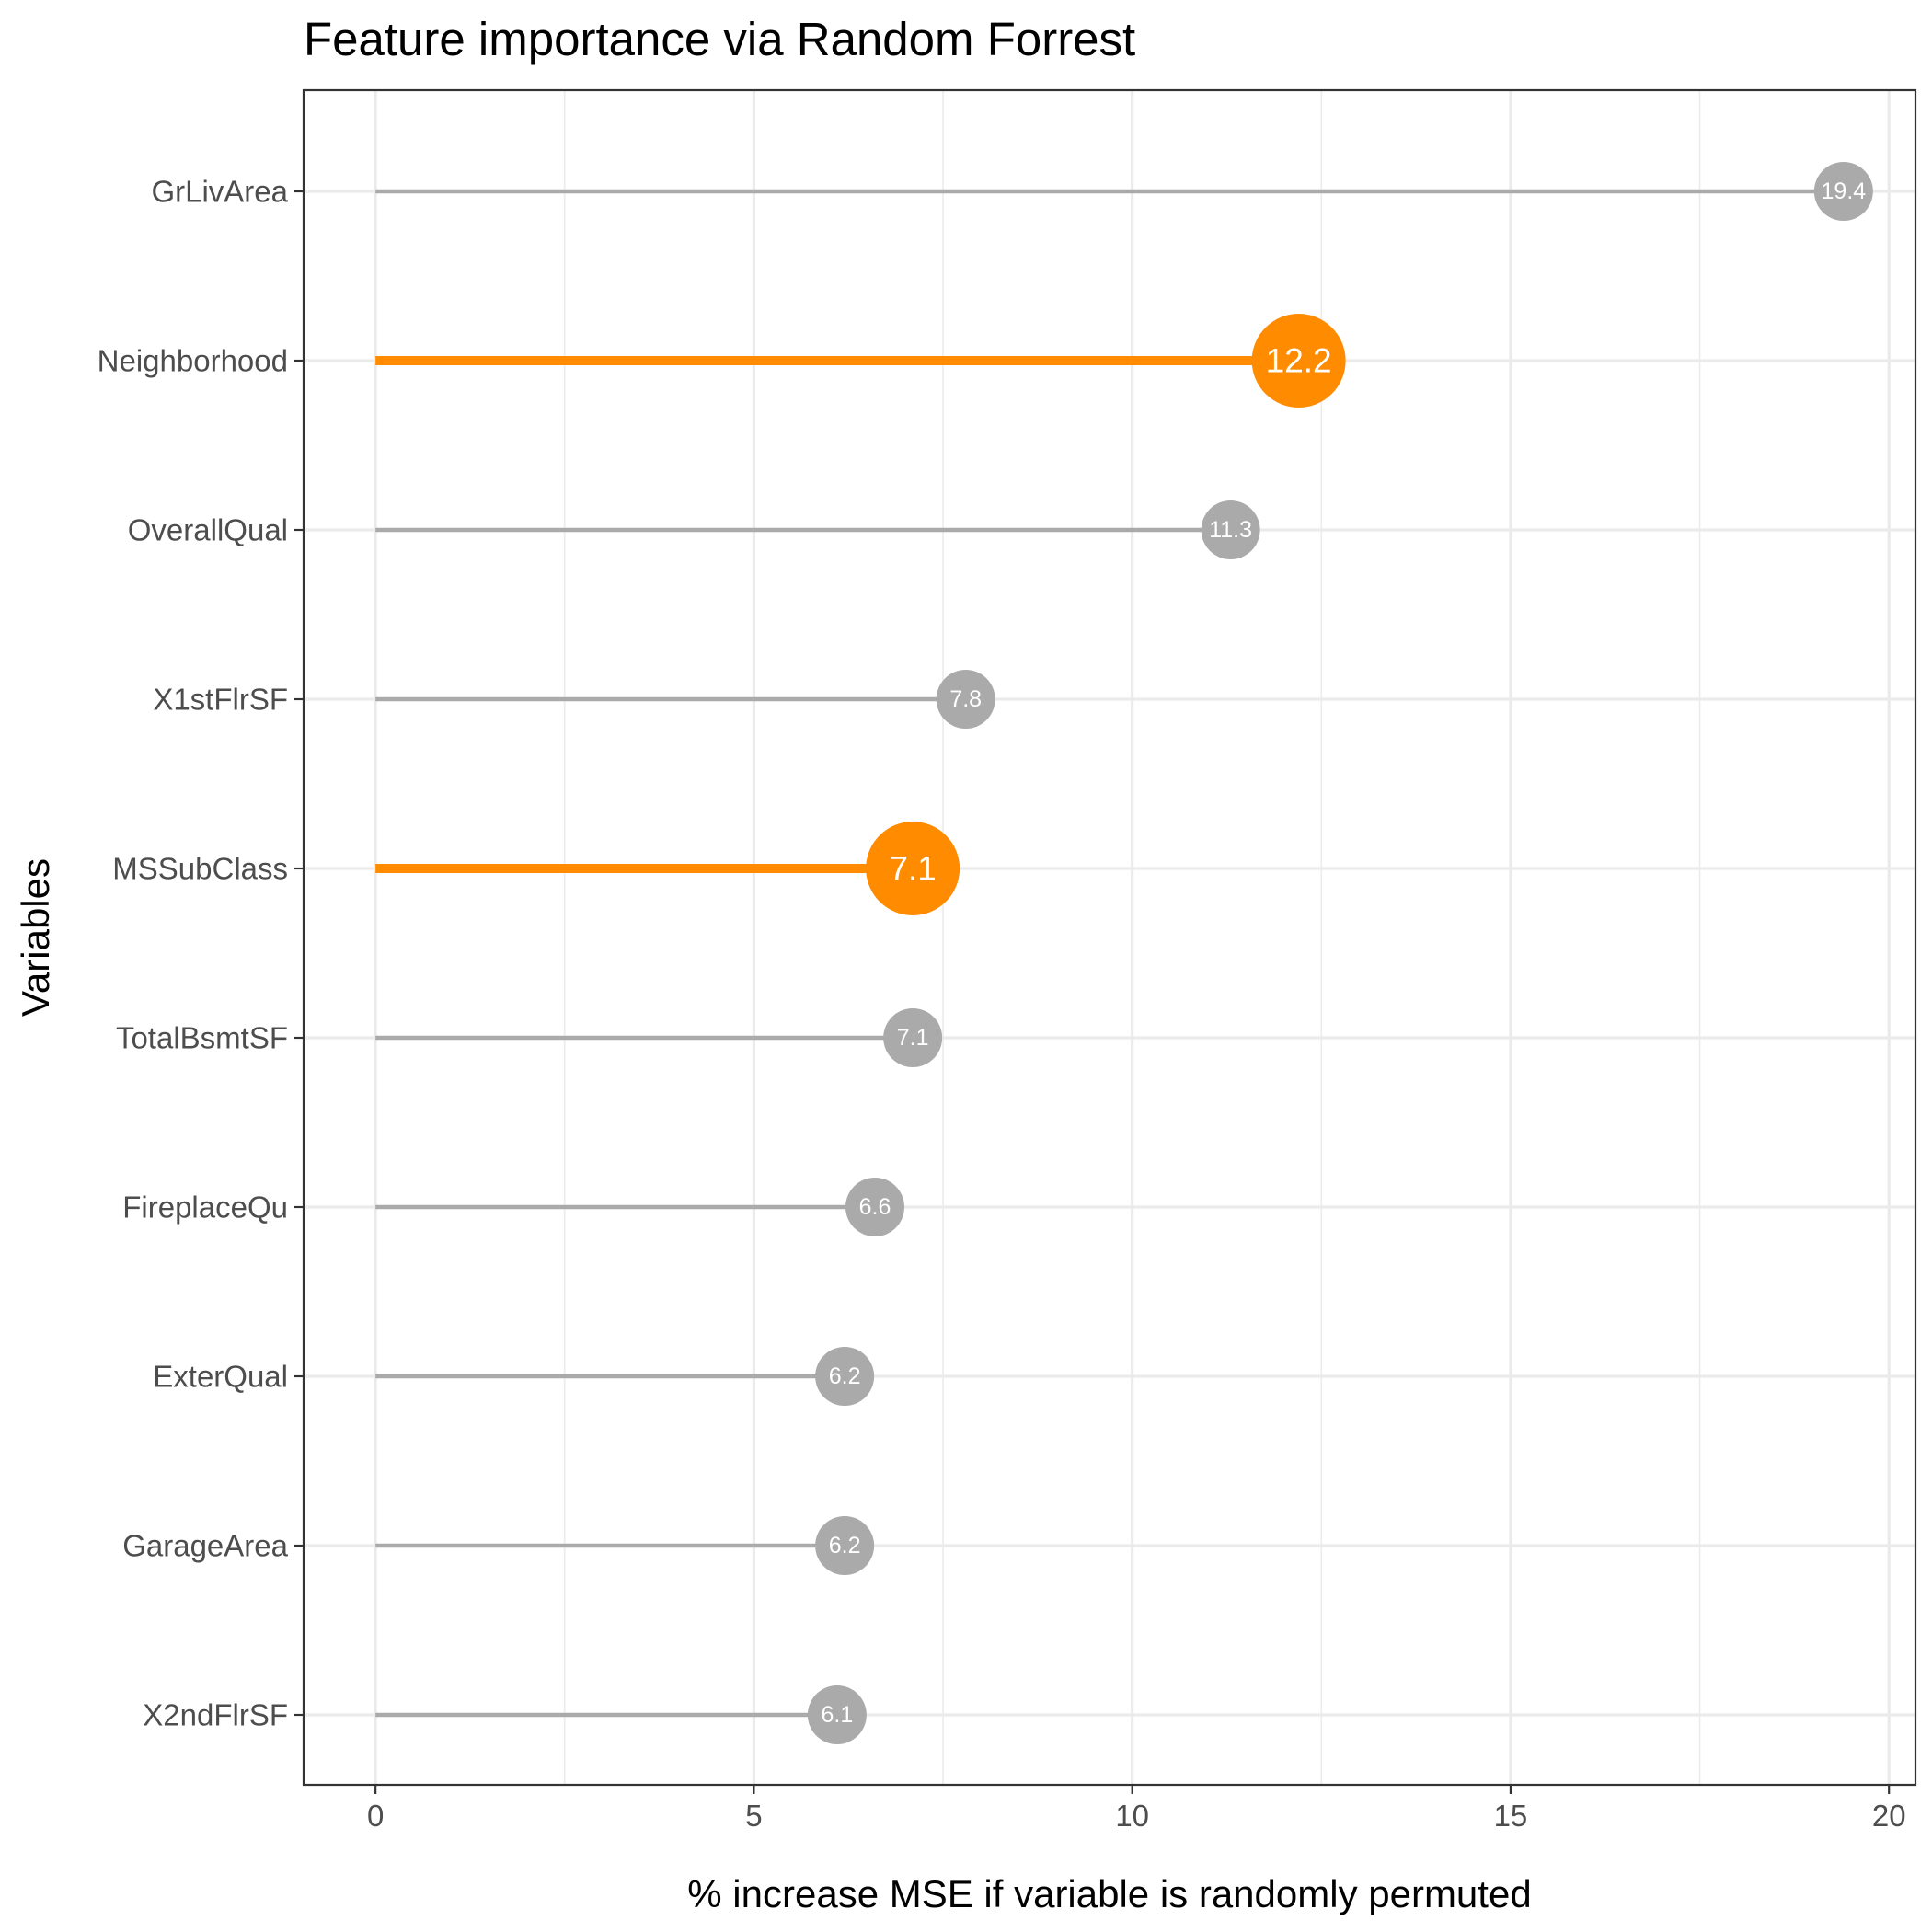 The height and width of the screenshot is (1932, 1932). What do you see at coordinates (220, 700) in the screenshot?
I see `y-tick-label: X1stFlrSF` at bounding box center [220, 700].